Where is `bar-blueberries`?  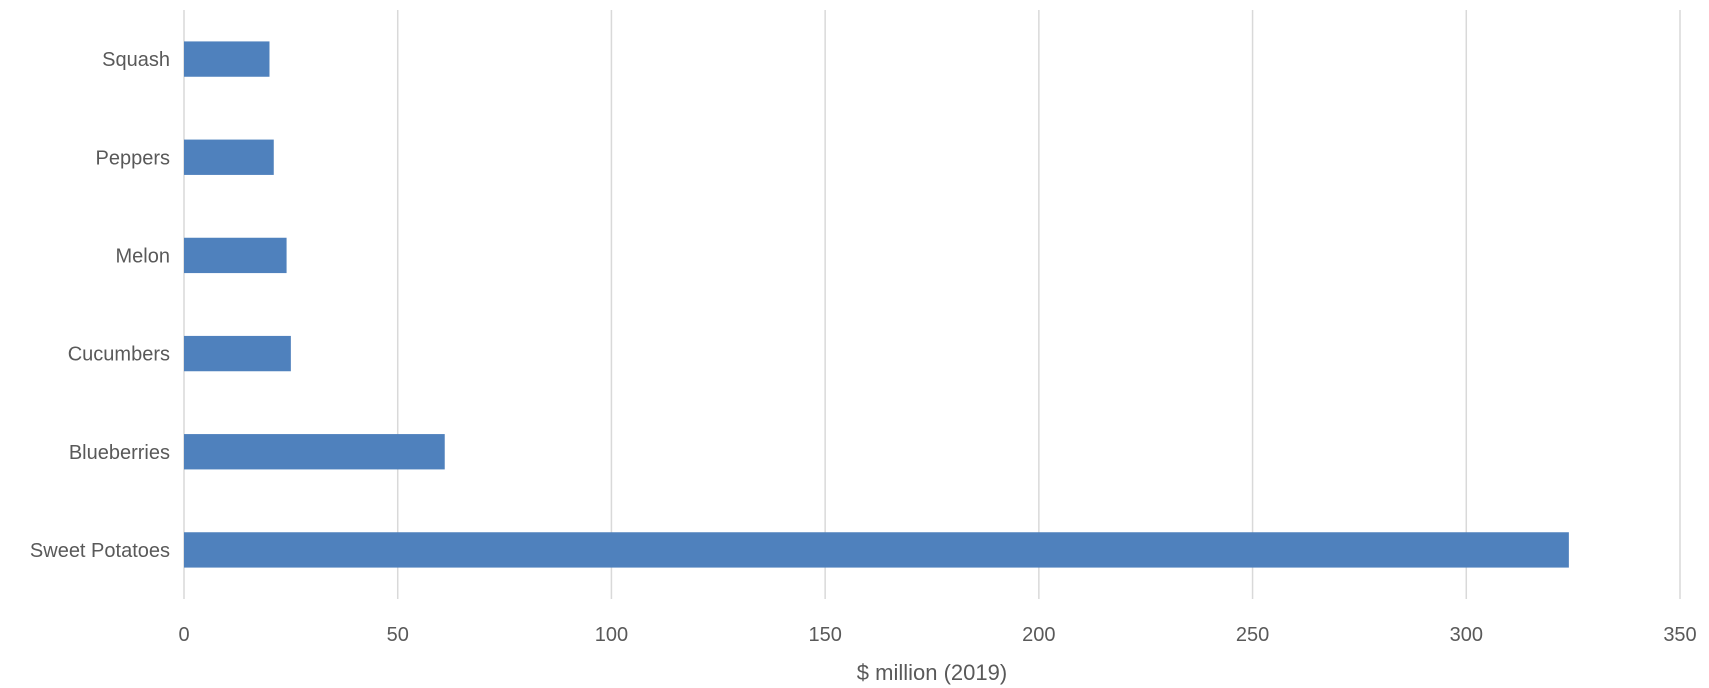
bar-blueberries is located at coordinates (314, 452).